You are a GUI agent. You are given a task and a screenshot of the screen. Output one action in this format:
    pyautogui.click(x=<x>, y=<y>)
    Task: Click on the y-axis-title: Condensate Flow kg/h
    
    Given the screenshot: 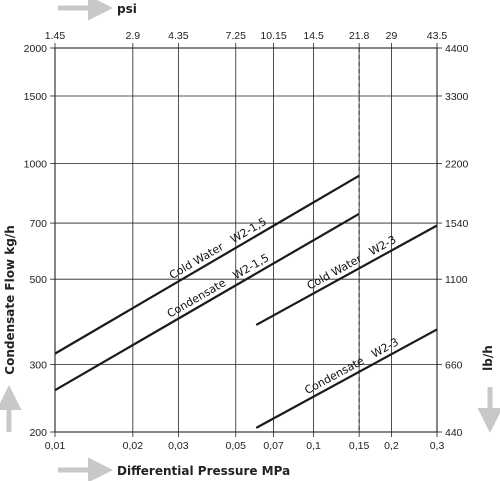 What is the action you would take?
    pyautogui.click(x=10, y=299)
    